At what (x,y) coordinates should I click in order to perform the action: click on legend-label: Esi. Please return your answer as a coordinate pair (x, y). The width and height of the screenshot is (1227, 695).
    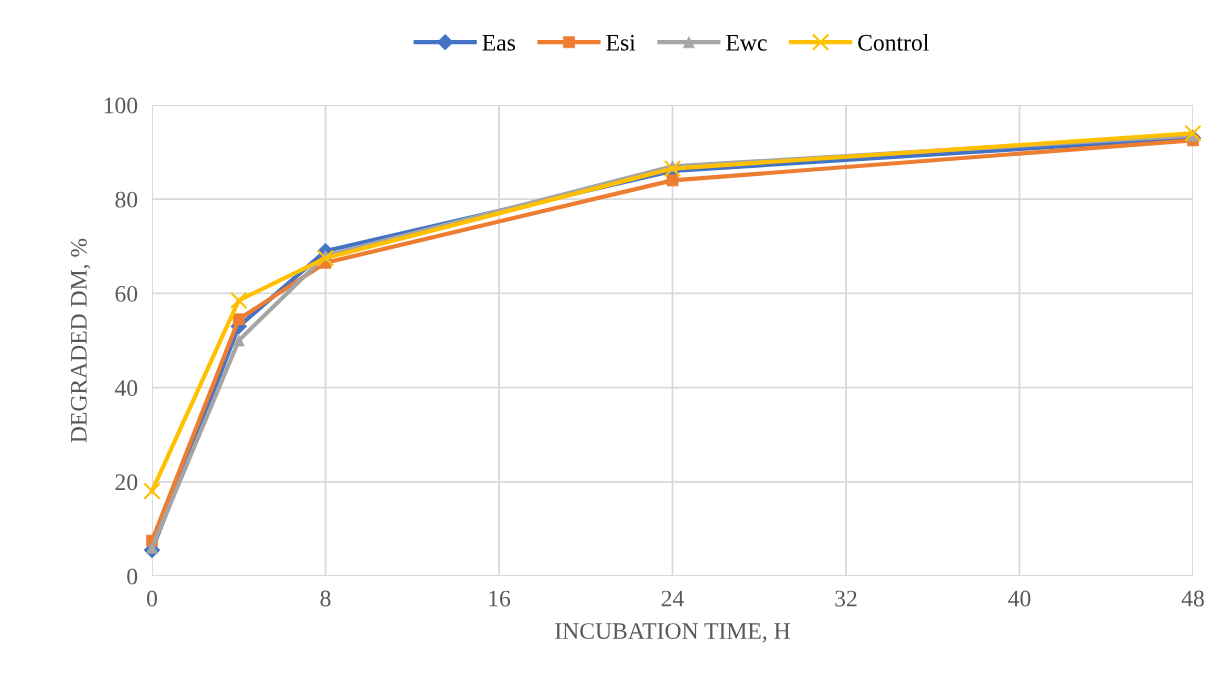
    Looking at the image, I should click on (621, 42).